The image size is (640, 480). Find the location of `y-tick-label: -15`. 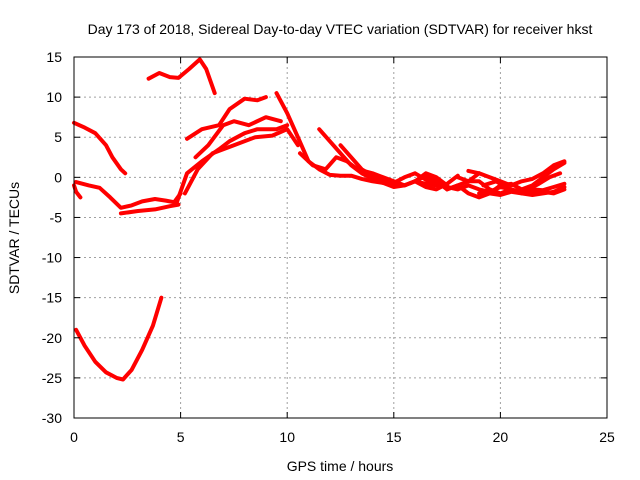

y-tick-label: -15 is located at coordinates (52, 298).